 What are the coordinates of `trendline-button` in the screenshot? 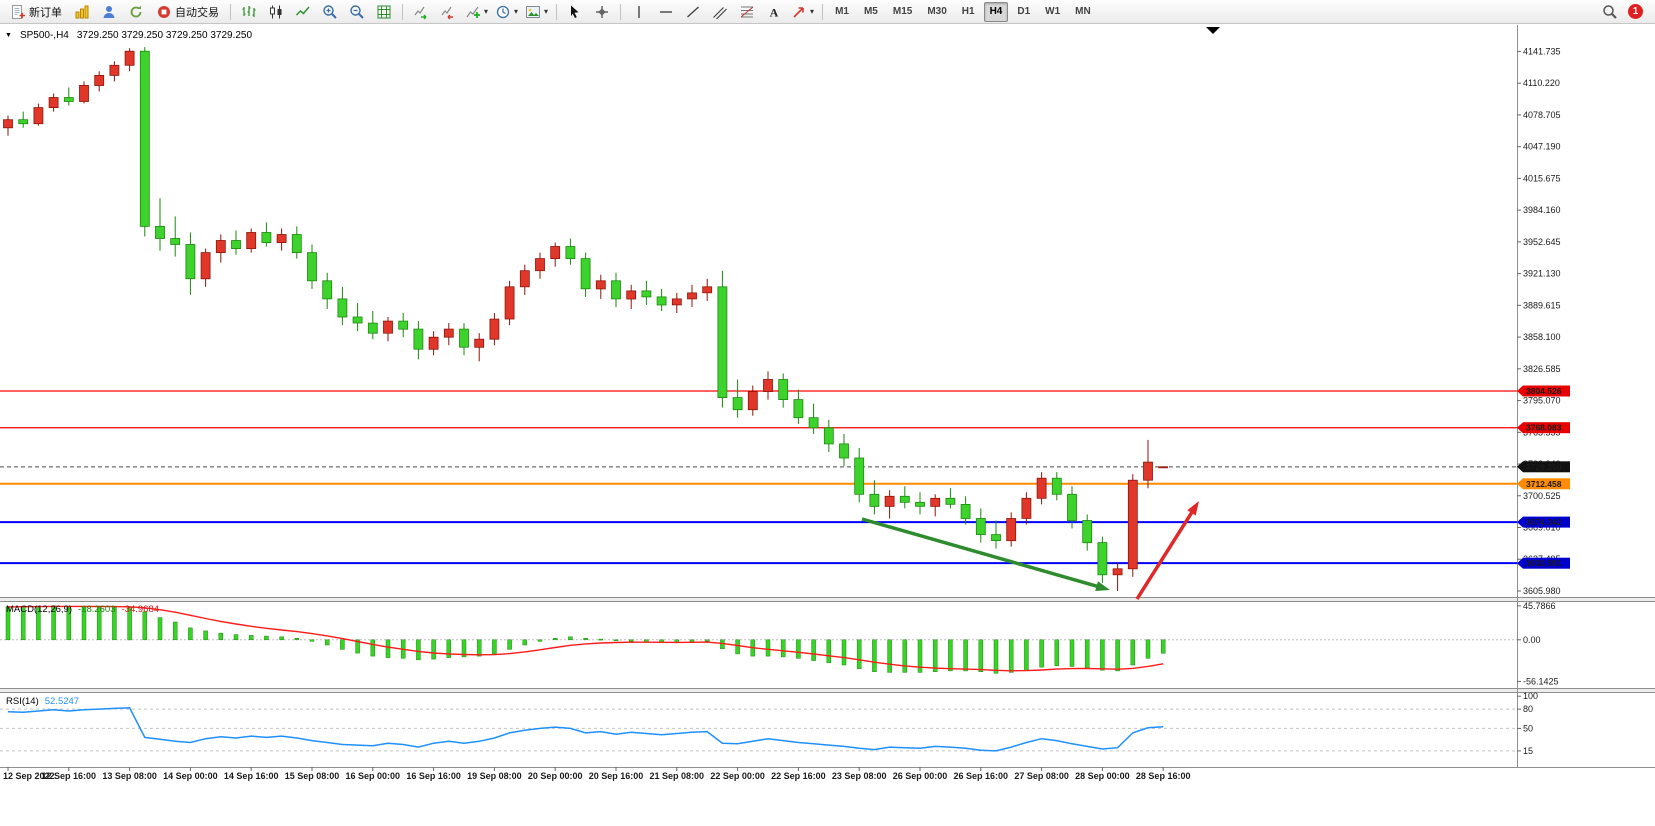 It's located at (693, 12).